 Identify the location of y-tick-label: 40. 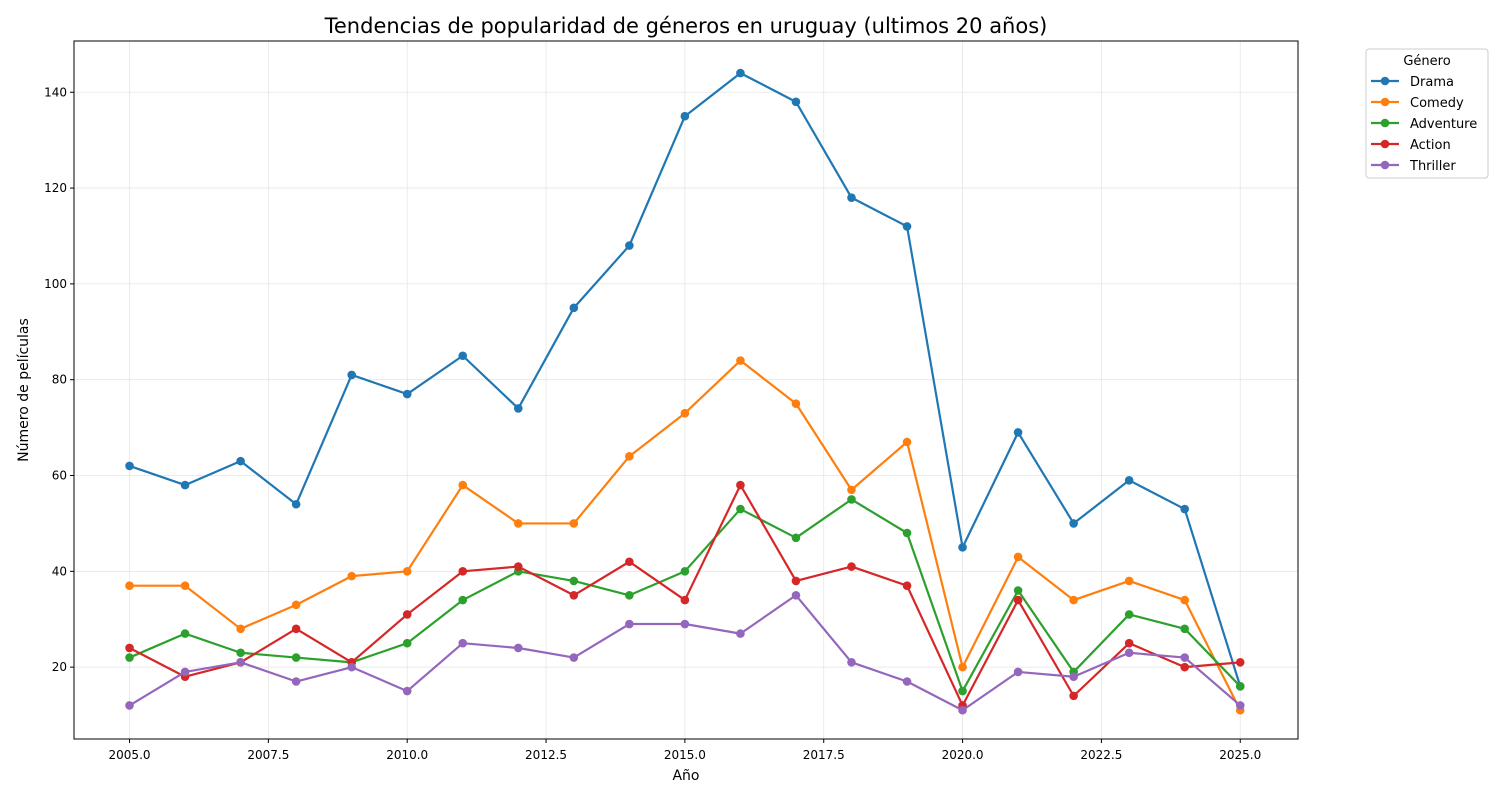
(59, 571).